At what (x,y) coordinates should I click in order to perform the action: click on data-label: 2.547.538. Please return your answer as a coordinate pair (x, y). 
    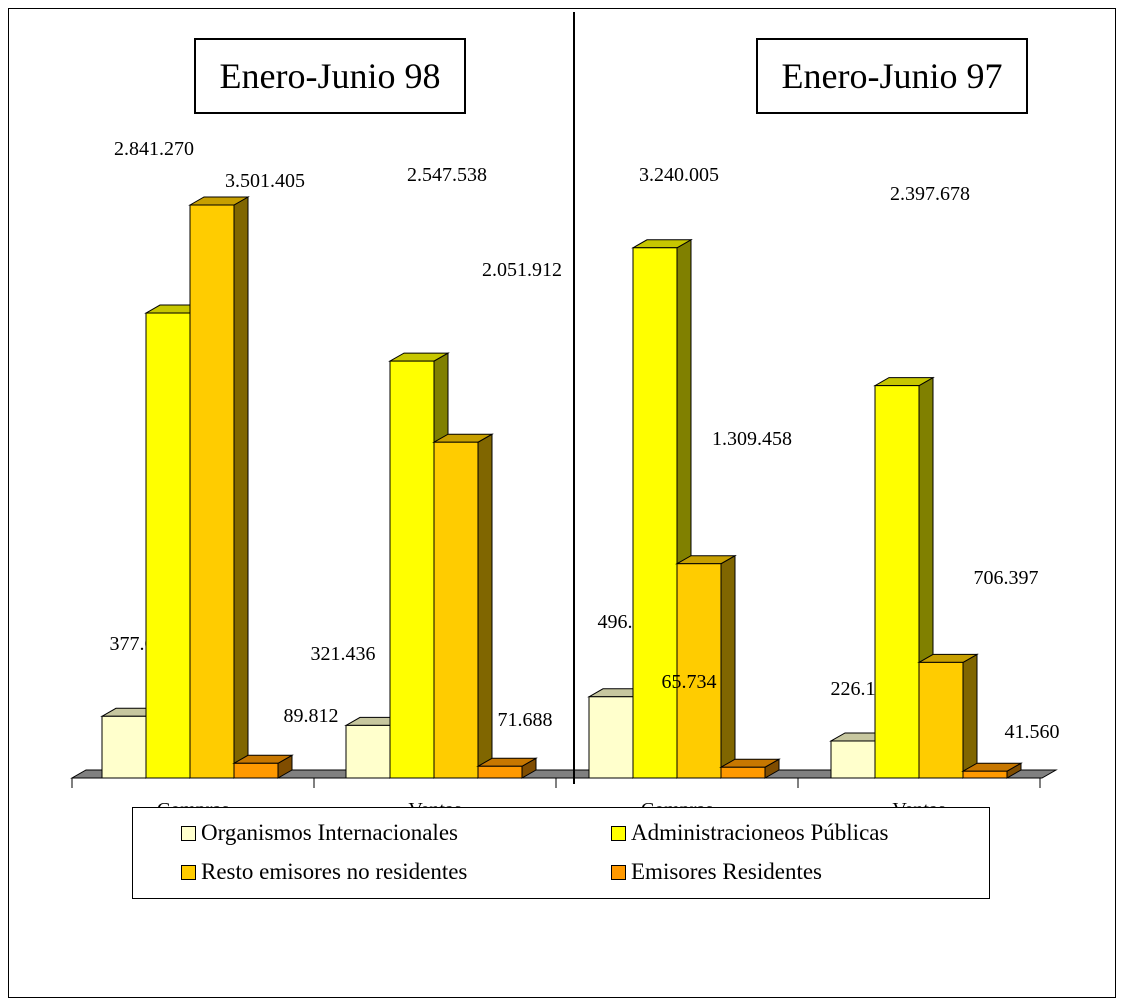
    Looking at the image, I should click on (447, 175).